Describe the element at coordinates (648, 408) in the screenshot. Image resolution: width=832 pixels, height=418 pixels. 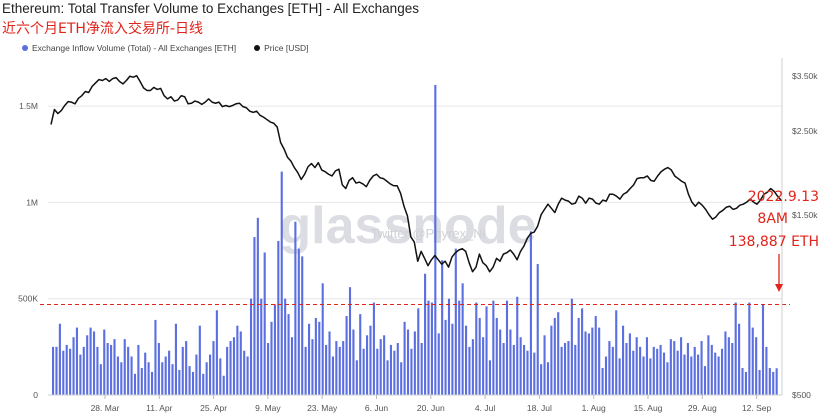
I see `x-tick-label: 15. Aug` at that location.